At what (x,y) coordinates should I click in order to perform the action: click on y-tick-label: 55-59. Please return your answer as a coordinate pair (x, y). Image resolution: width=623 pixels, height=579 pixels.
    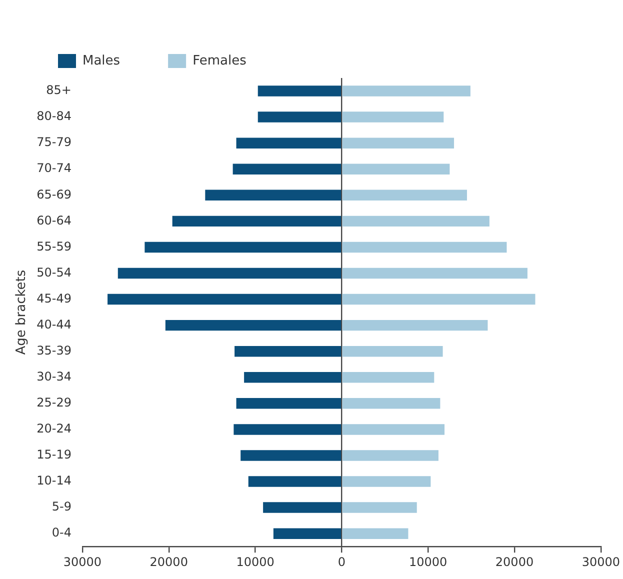
    Looking at the image, I should click on (54, 246).